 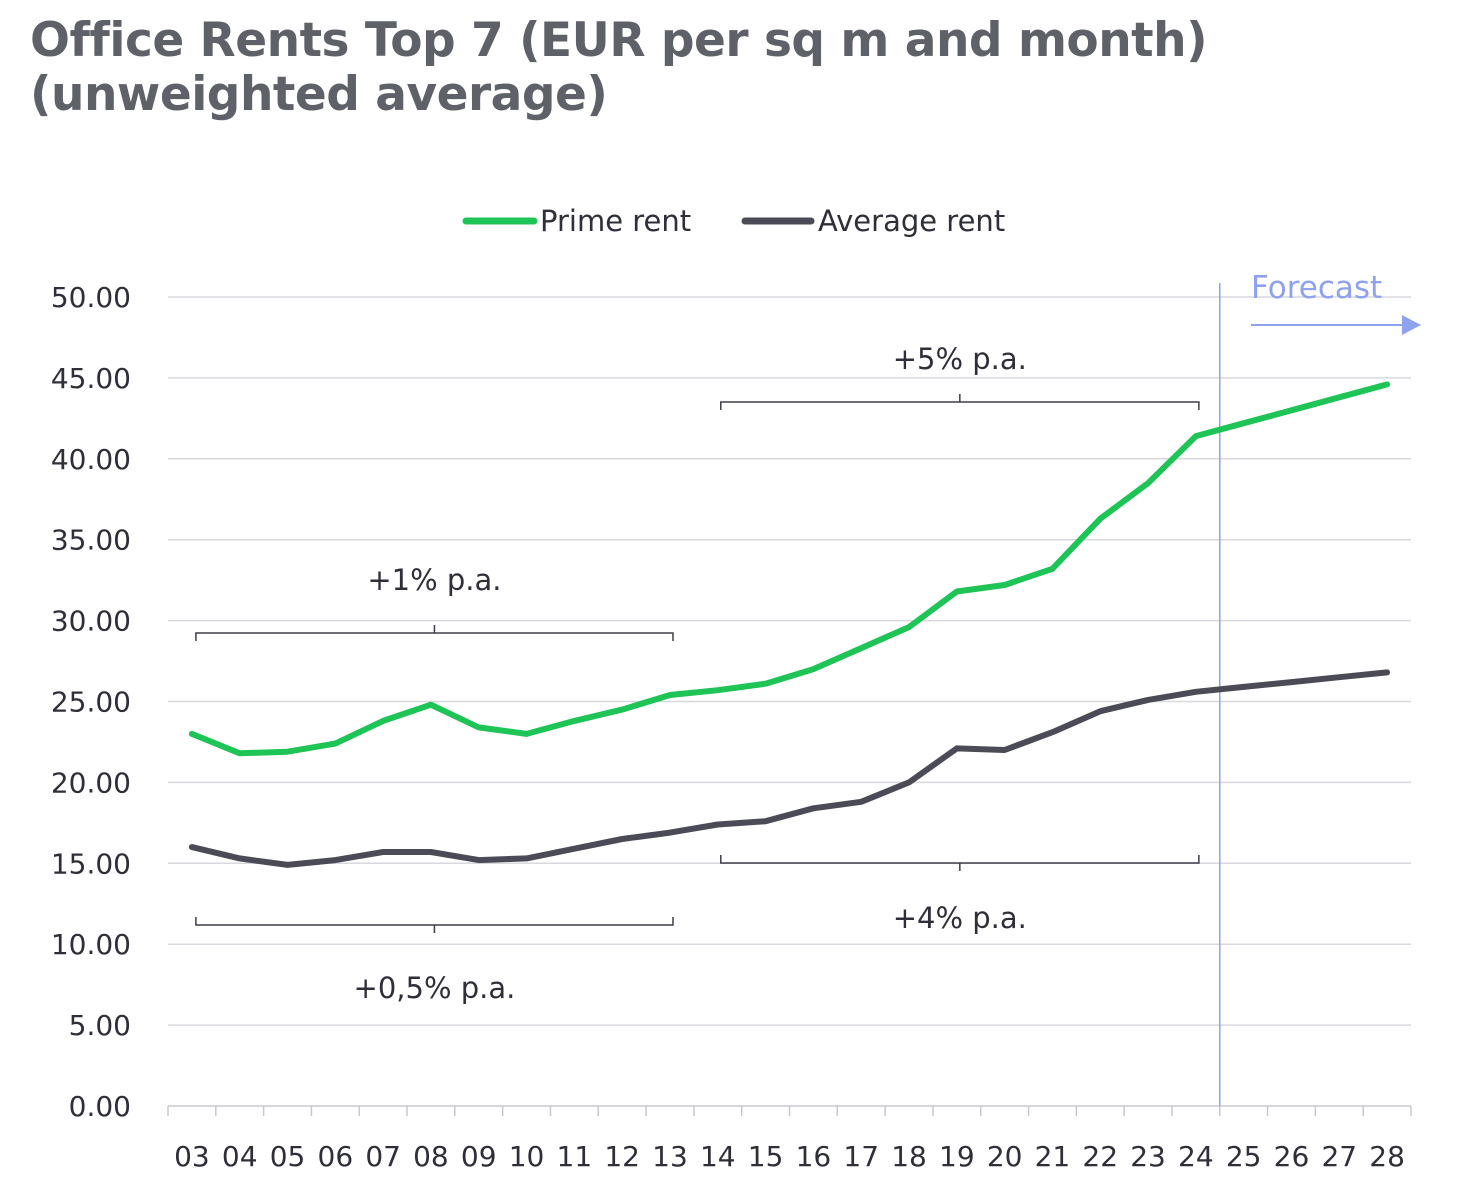 I want to click on y-tick-label: 20.00, so click(x=91, y=782).